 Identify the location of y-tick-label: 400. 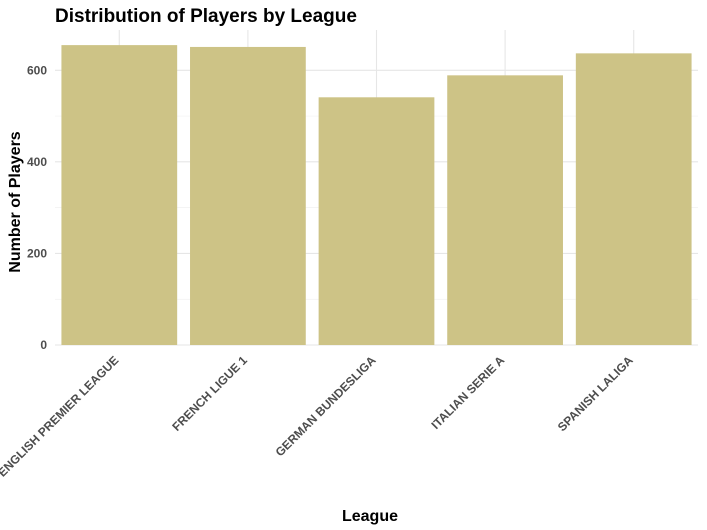
(37, 162).